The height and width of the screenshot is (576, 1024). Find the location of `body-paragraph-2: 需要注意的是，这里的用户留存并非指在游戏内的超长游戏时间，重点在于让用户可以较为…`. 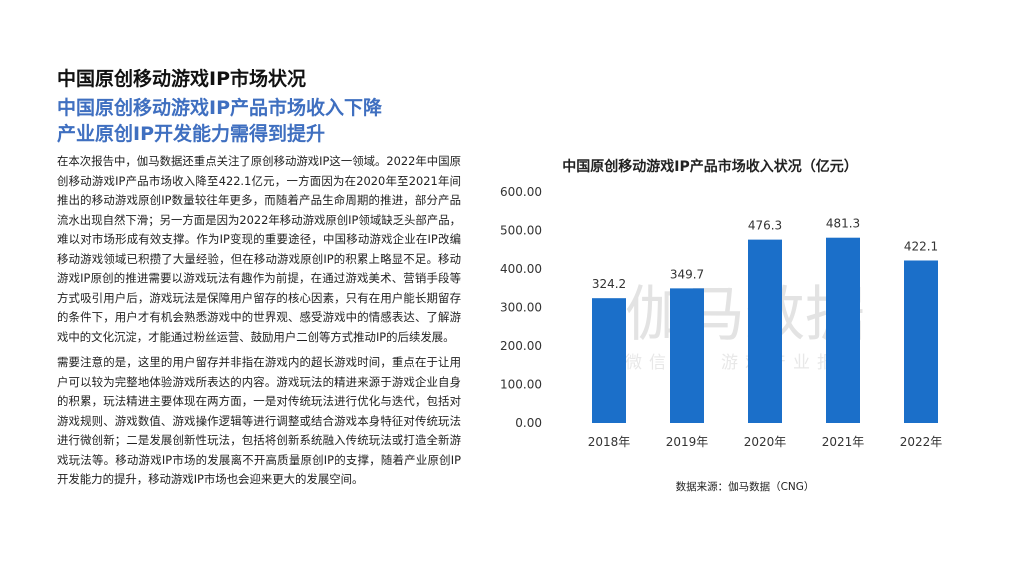

body-paragraph-2: 需要注意的是，这里的用户留存并非指在游戏内的超长游戏时间，重点在于让用户可以较为… is located at coordinates (259, 420).